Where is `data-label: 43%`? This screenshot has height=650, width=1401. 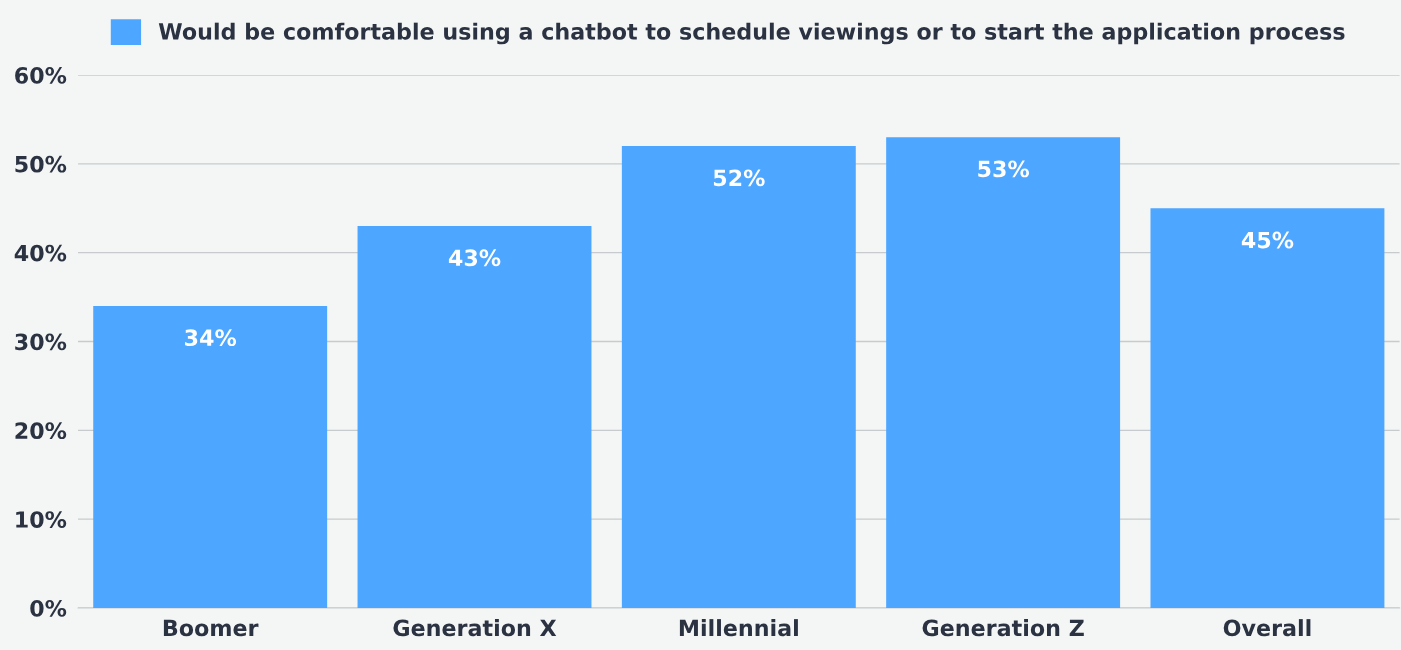 data-label: 43% is located at coordinates (474, 258).